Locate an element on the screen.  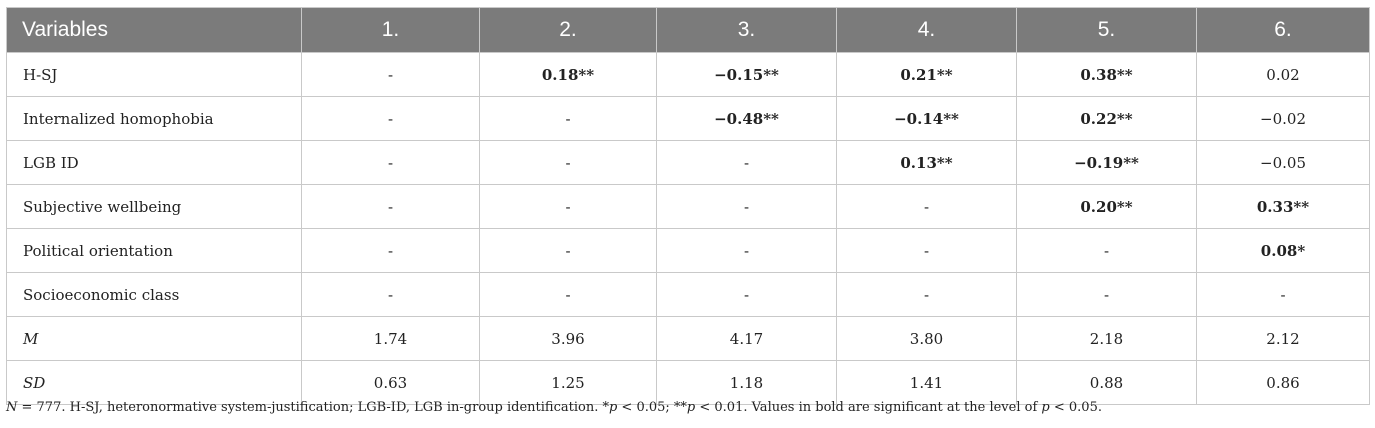
table-cell: 1.74 is located at coordinates (390, 338).